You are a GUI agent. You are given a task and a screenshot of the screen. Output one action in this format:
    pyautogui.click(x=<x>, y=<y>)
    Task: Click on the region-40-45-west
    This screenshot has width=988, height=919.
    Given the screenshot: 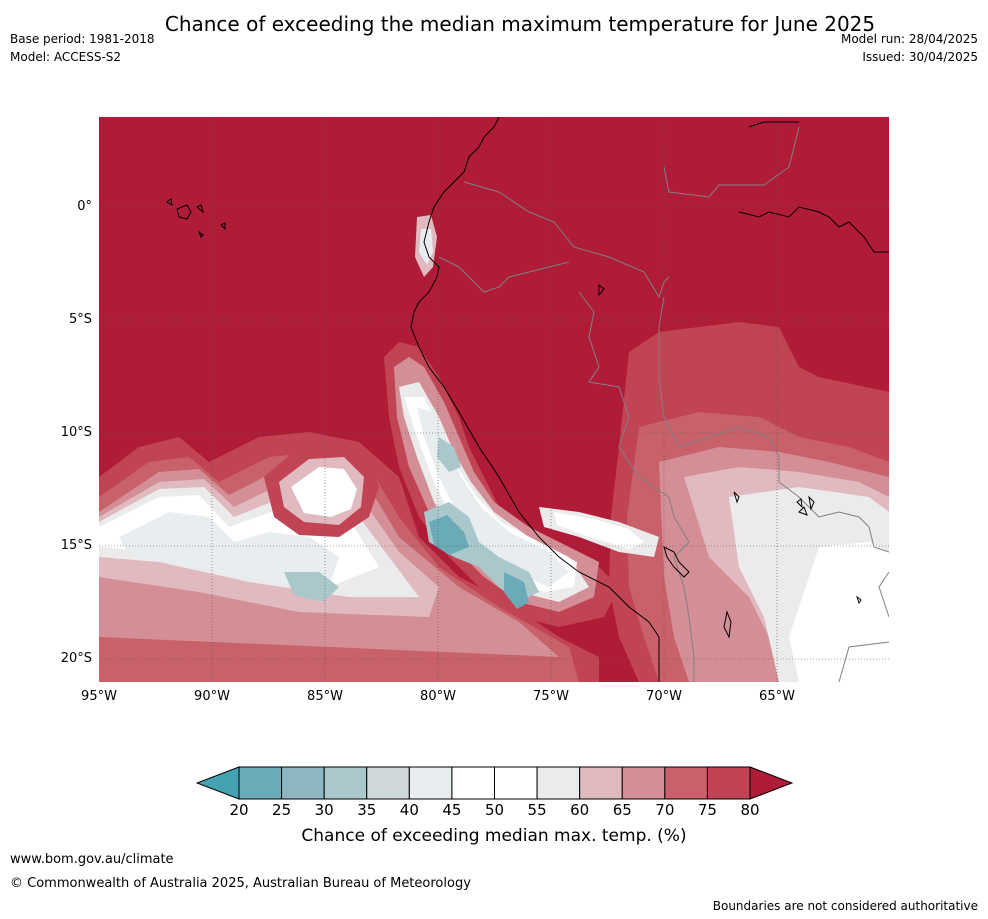 What is the action you would take?
    pyautogui.click(x=229, y=549)
    